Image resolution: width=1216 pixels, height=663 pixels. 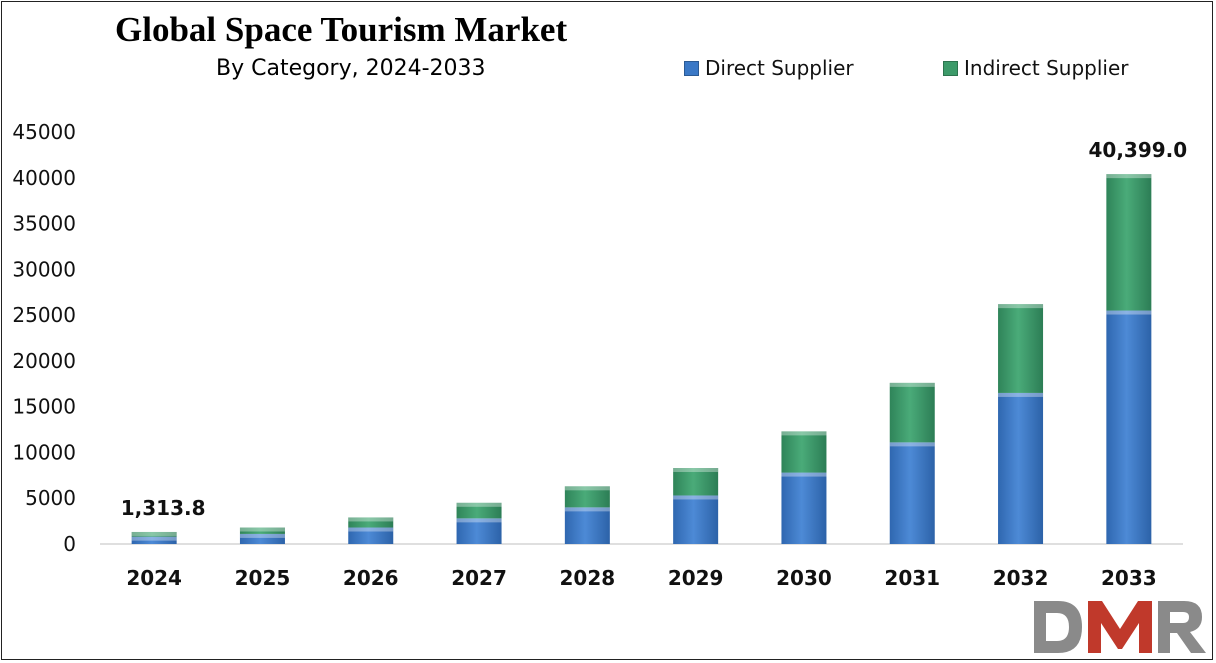 What do you see at coordinates (1129, 312) in the screenshot?
I see `bar-facet-0-2033` at bounding box center [1129, 312].